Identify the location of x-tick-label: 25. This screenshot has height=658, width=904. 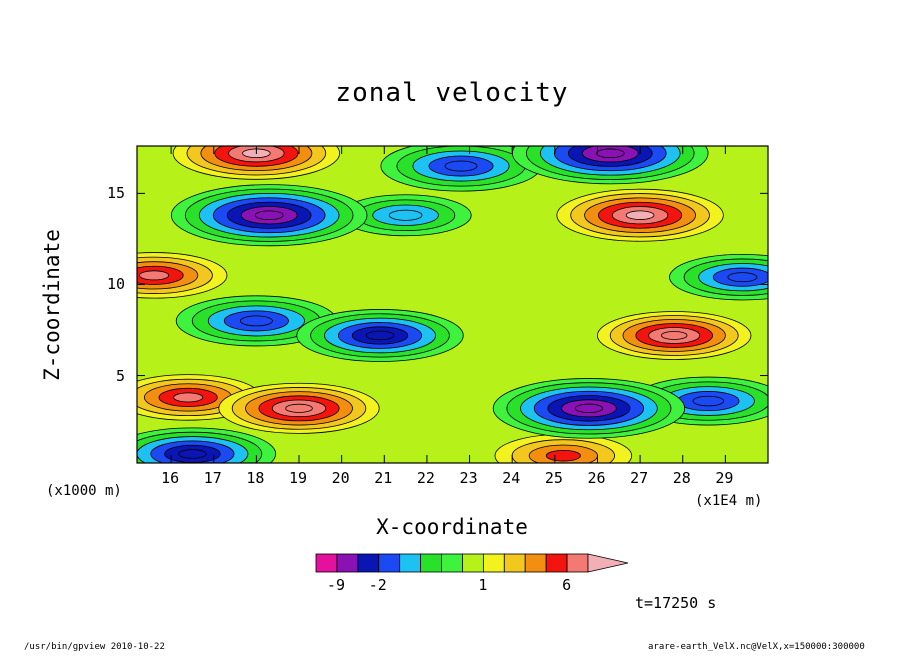
(553, 478).